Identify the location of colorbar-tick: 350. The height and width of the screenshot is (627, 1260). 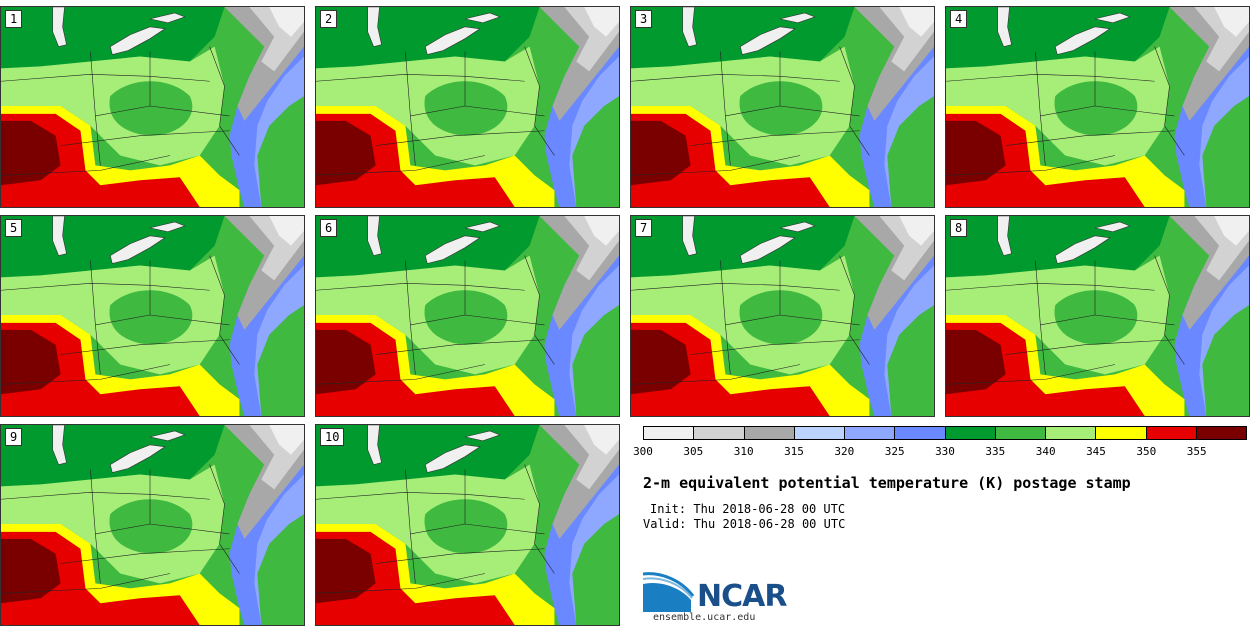
(1146, 451).